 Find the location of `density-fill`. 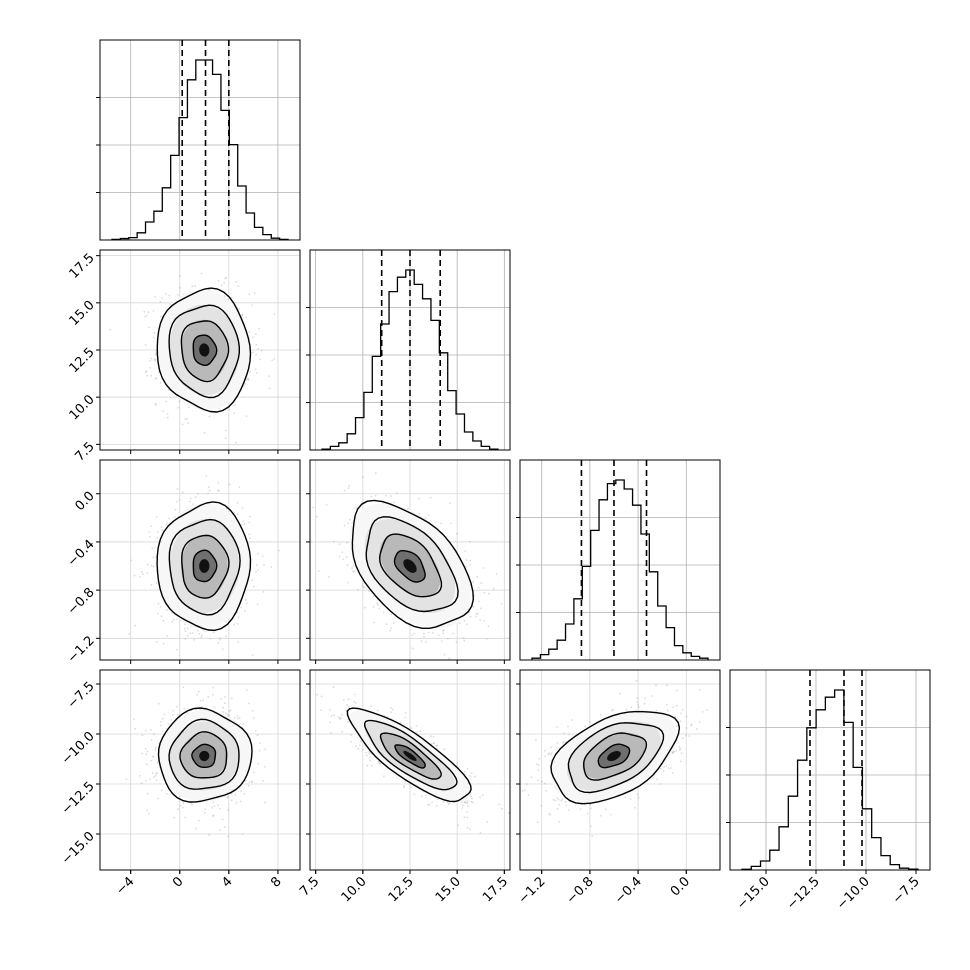

density-fill is located at coordinates (204, 350).